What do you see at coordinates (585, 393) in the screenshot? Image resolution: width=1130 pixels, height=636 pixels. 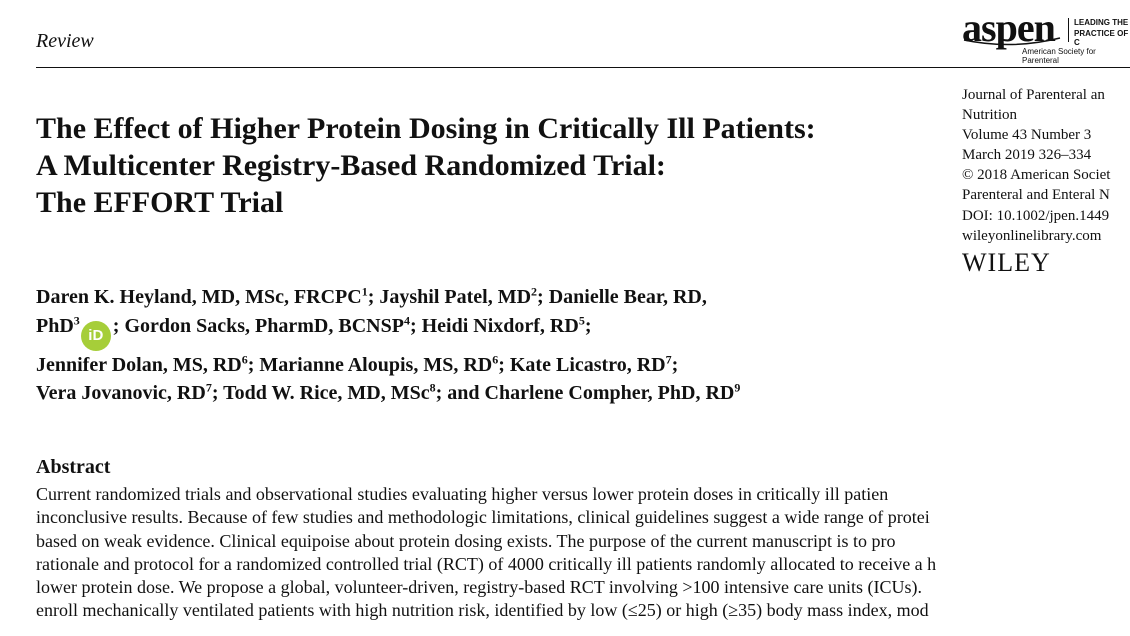 I see `author-compher: ; and Charlene Compher, PhD, RD` at bounding box center [585, 393].